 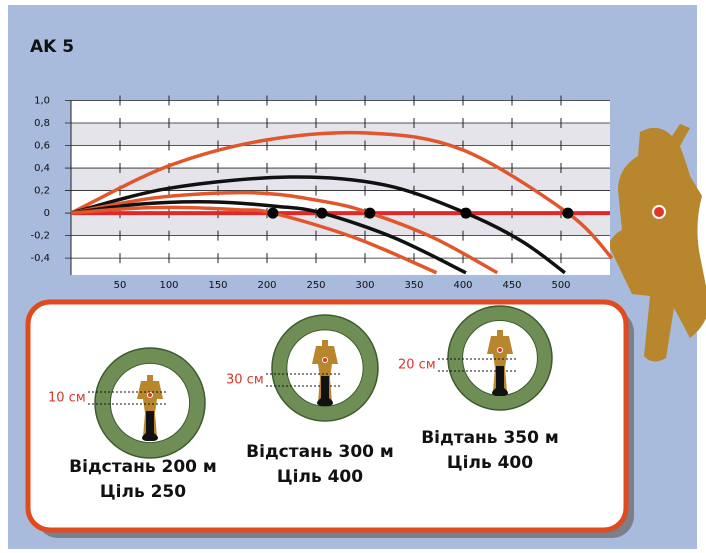 I want to click on x-tick-label: 450, so click(x=511, y=285).